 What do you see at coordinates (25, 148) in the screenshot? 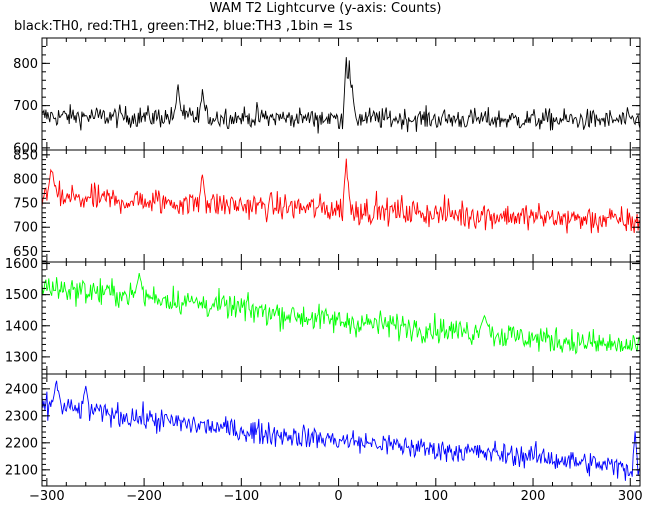
I see `y-tick-label: 600` at bounding box center [25, 148].